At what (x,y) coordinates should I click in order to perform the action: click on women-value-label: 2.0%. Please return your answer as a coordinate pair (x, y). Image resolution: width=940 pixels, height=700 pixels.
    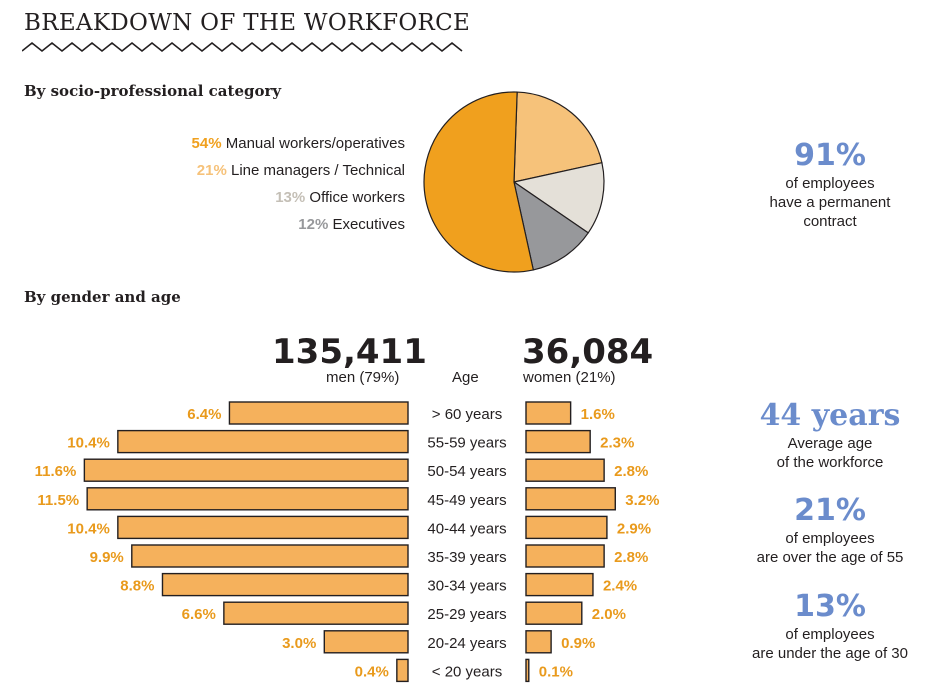
    Looking at the image, I should click on (609, 614).